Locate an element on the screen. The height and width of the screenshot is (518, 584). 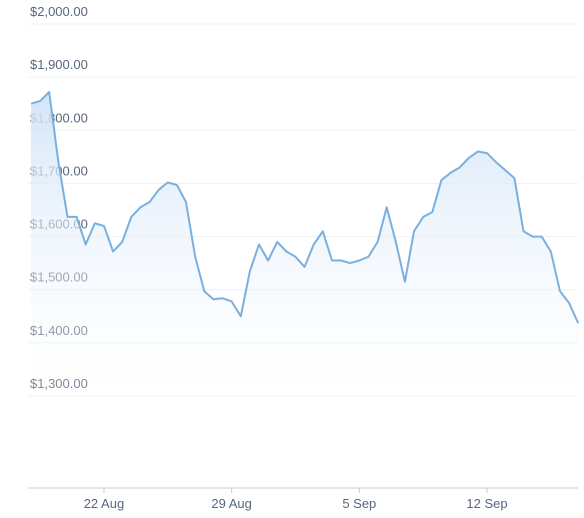
y-tick-label: $2,000.00 is located at coordinates (59, 11).